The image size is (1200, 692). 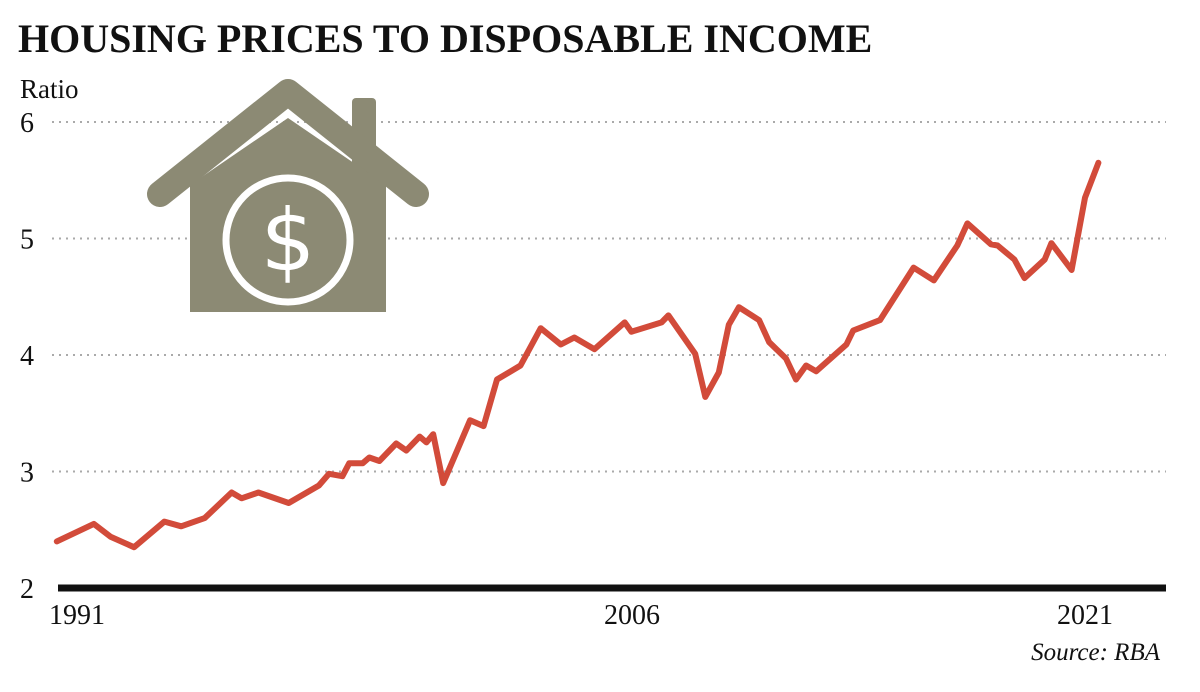 What do you see at coordinates (27, 240) in the screenshot?
I see `y-tick-label: 5` at bounding box center [27, 240].